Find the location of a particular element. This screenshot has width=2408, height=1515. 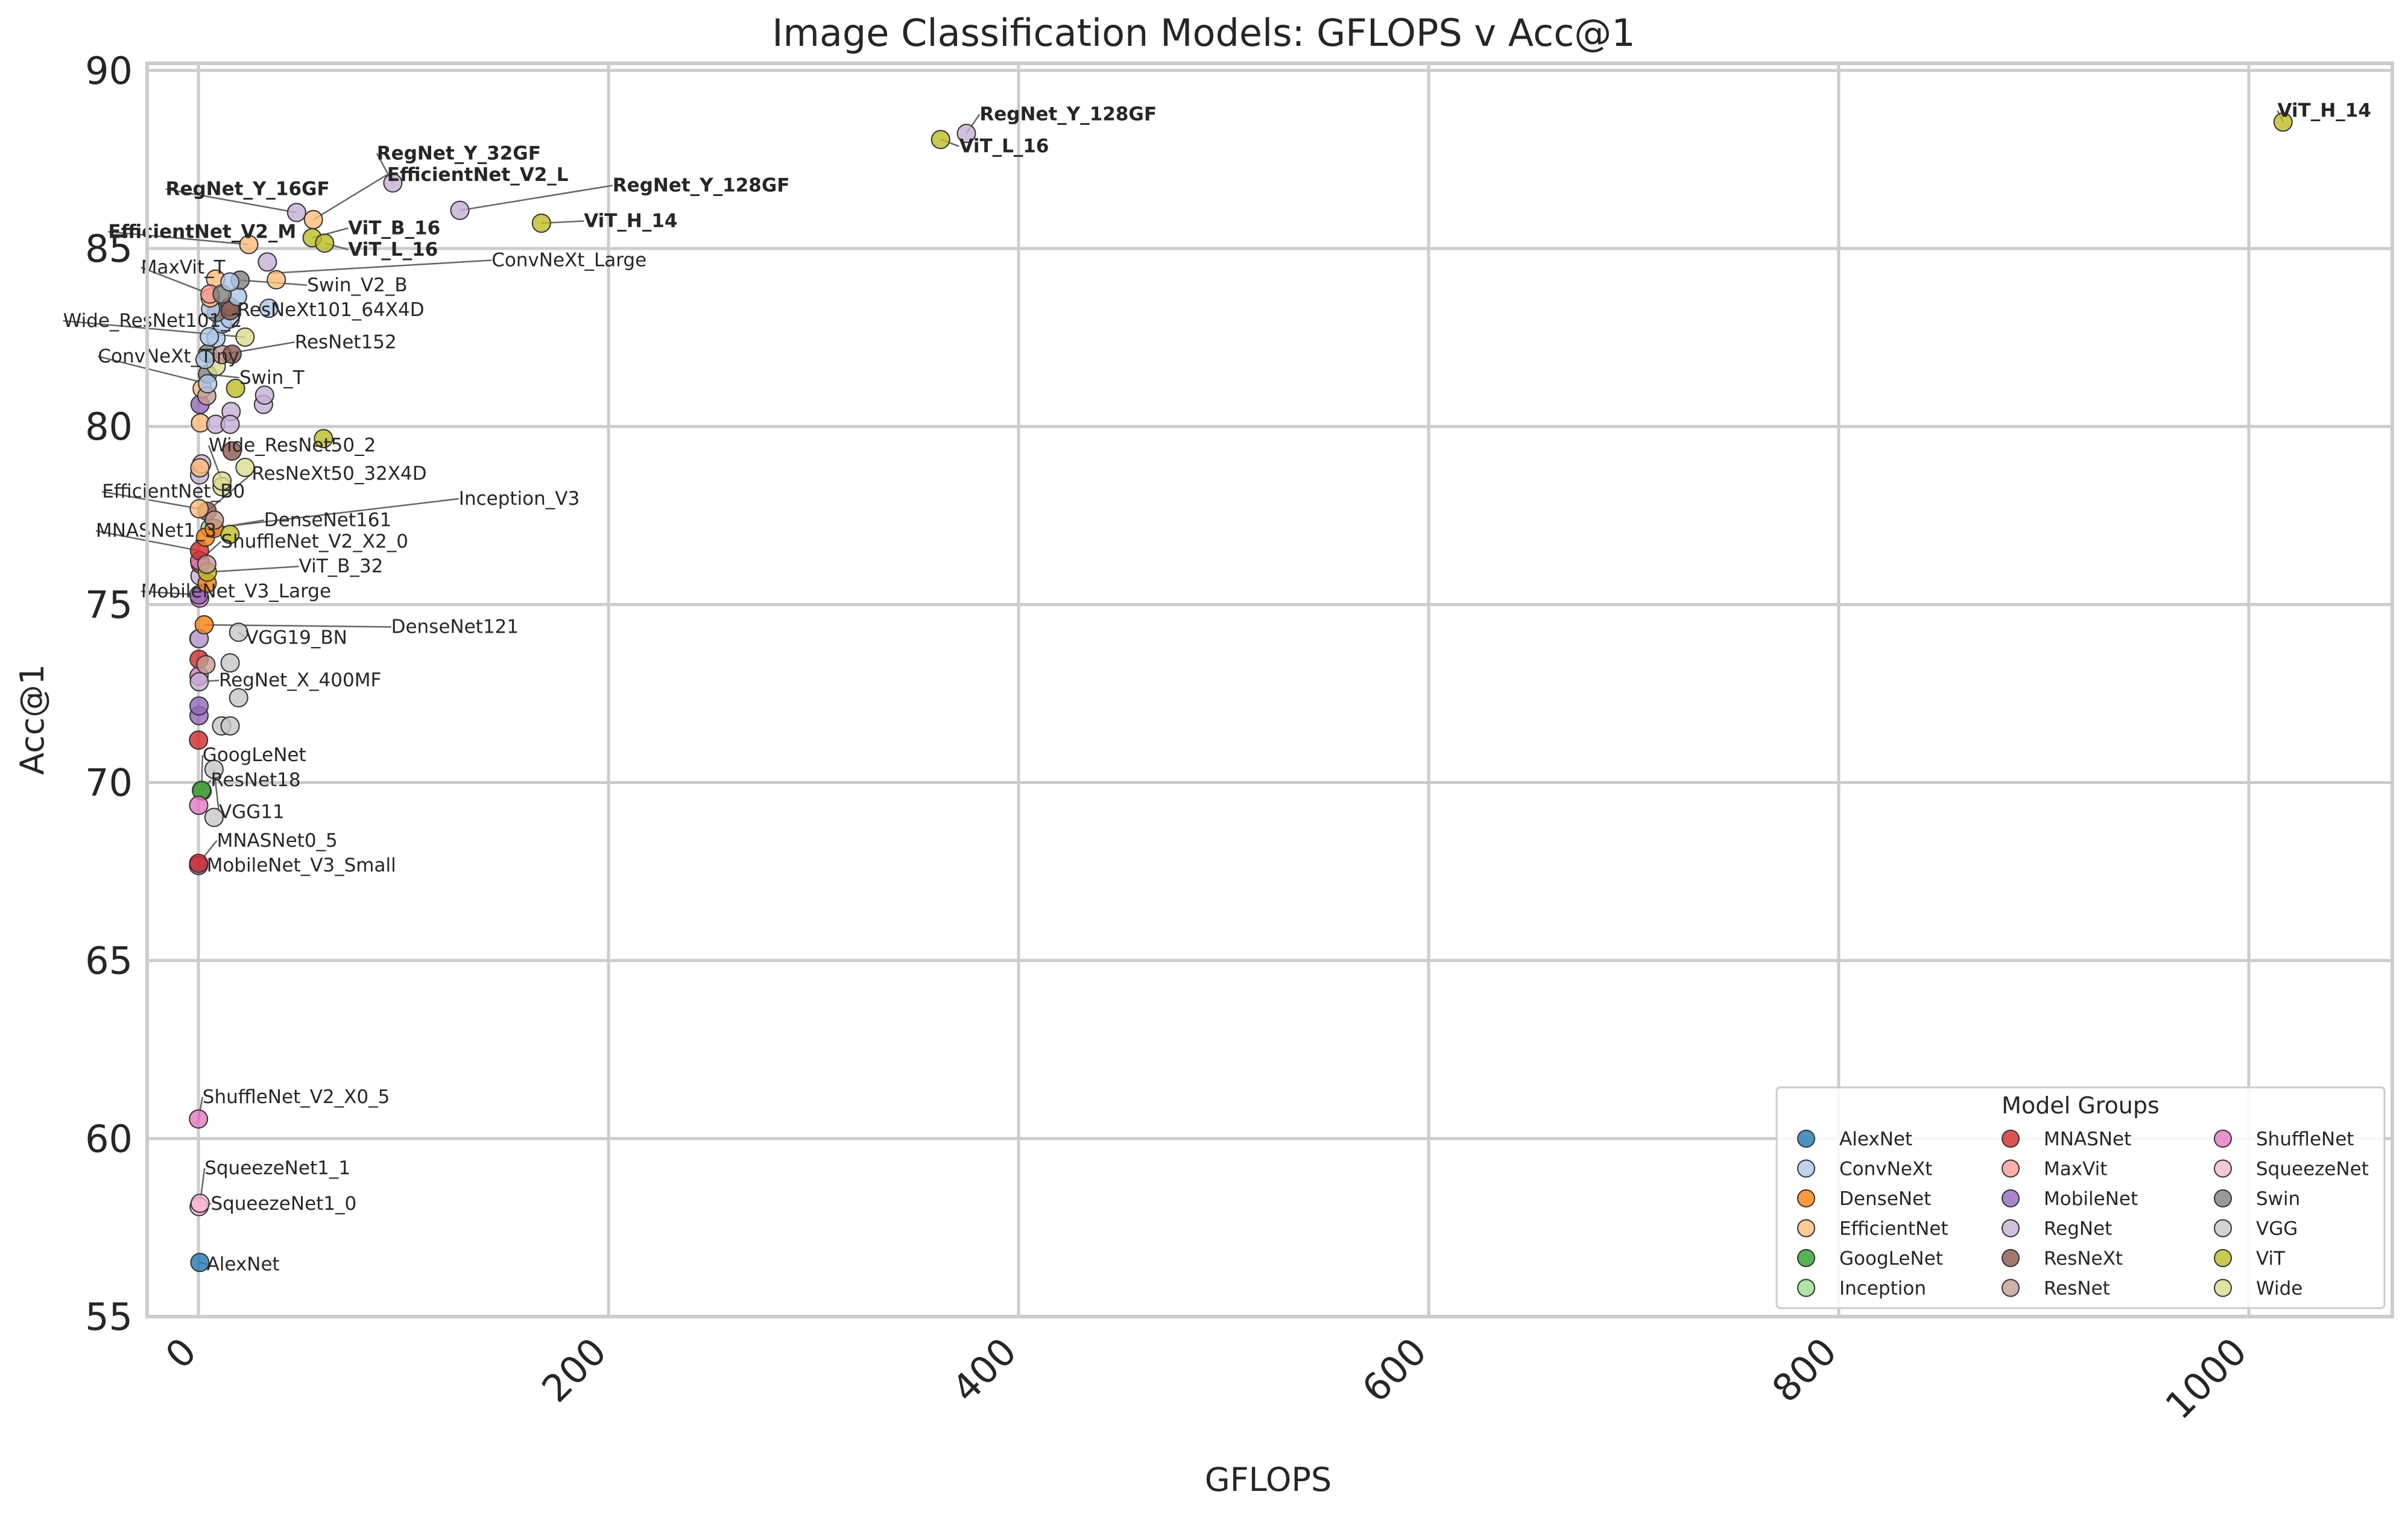

y-tick-label: 90 is located at coordinates (109, 71).